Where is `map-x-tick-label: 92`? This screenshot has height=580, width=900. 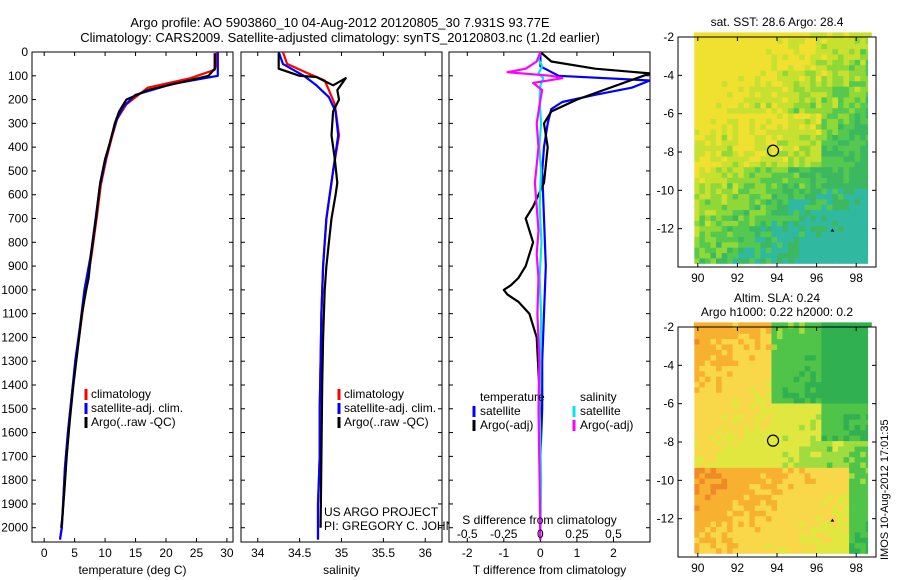
map-x-tick-label: 92 is located at coordinates (738, 568).